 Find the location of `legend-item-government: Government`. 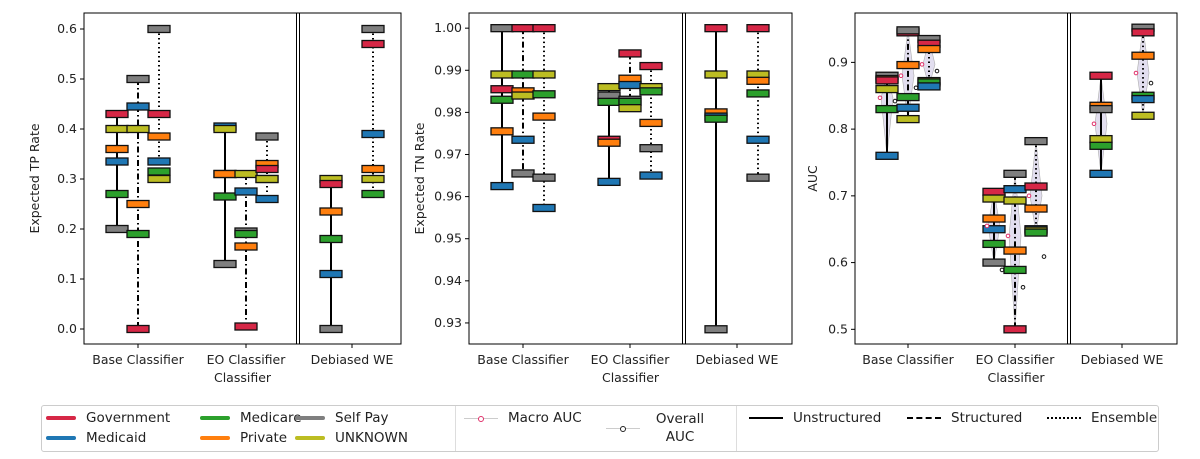

legend-item-government: Government is located at coordinates (108, 418).